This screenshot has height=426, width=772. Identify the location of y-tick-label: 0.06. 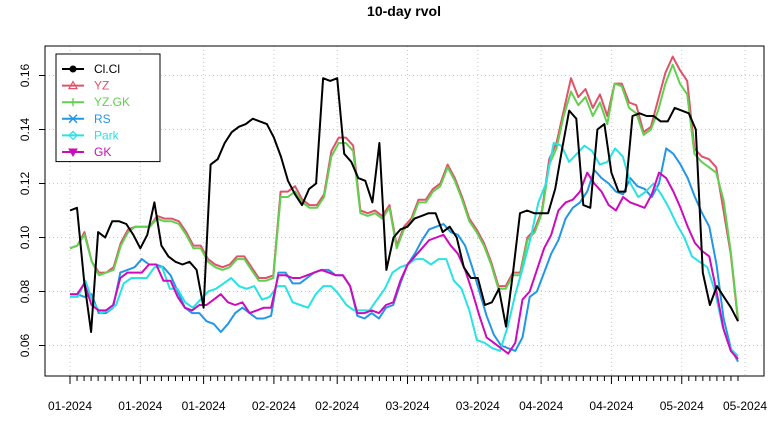
(25, 345).